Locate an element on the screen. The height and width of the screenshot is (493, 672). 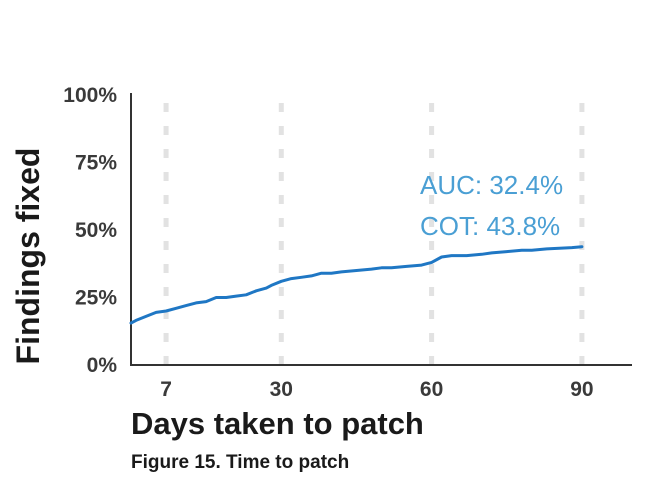
y-tick-label: 100% is located at coordinates (90, 95).